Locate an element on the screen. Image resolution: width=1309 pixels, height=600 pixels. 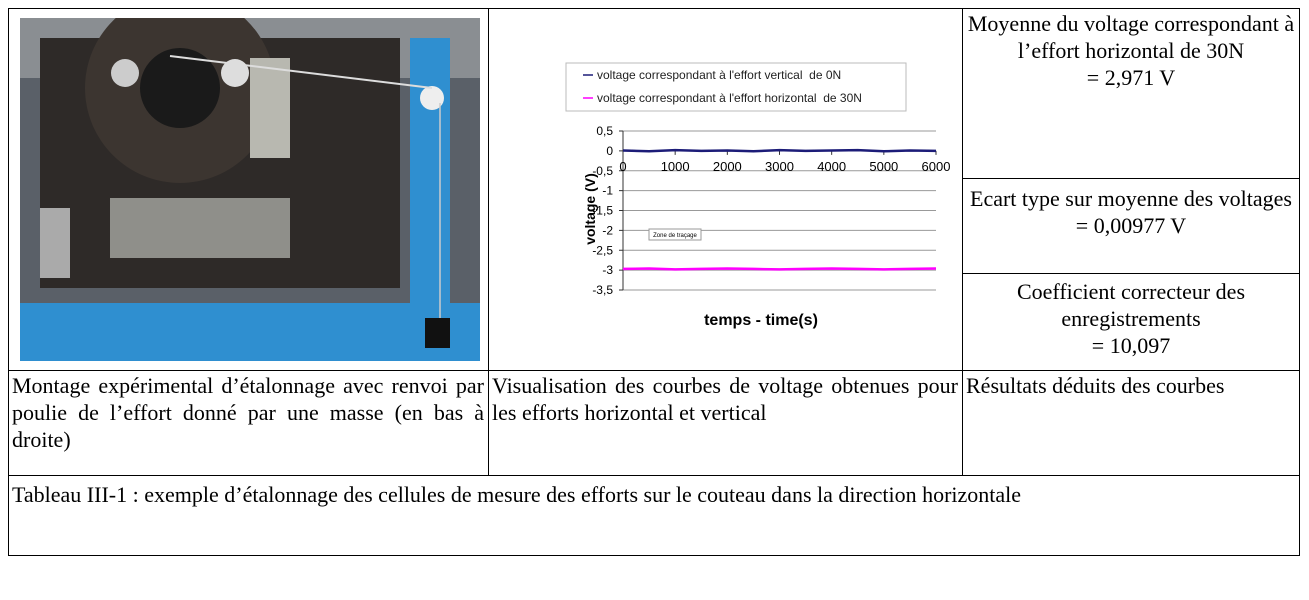
x-tick-label: 3000 is located at coordinates (779, 166).